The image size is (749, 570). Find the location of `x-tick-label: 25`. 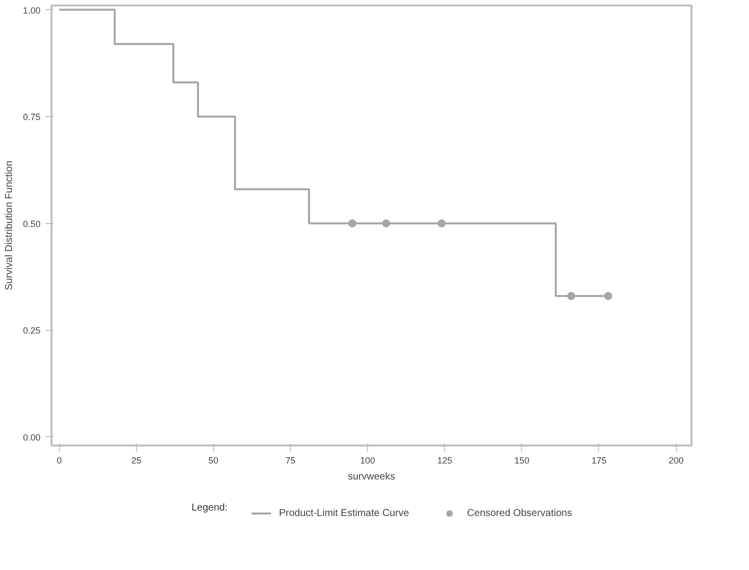

x-tick-label: 25 is located at coordinates (136, 461).